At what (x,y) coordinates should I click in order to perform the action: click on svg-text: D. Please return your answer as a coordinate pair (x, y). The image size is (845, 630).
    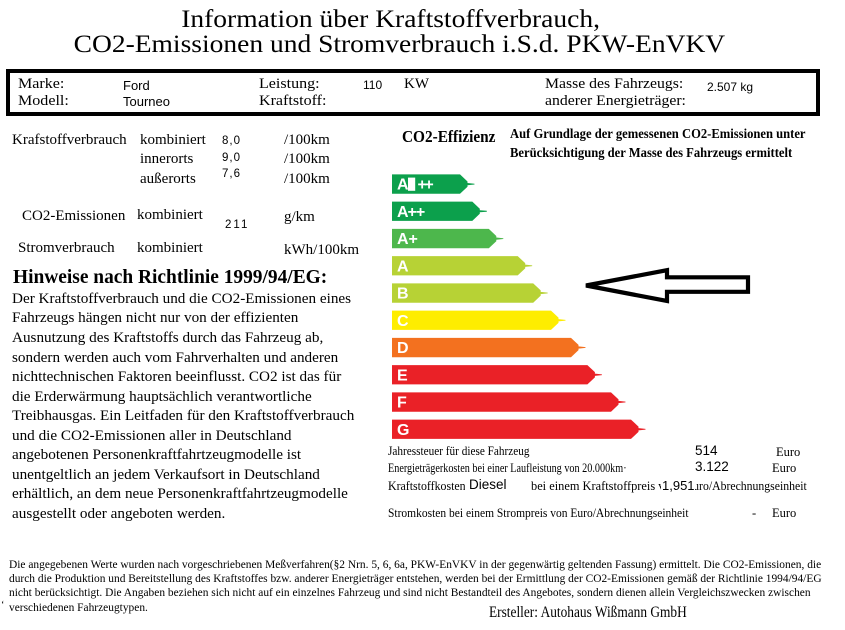
    Looking at the image, I should click on (403, 348).